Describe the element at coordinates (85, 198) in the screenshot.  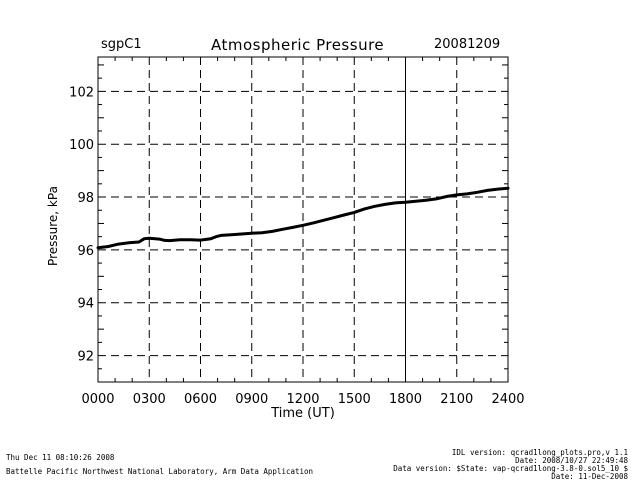
I see `y-tick-label: 98` at that location.